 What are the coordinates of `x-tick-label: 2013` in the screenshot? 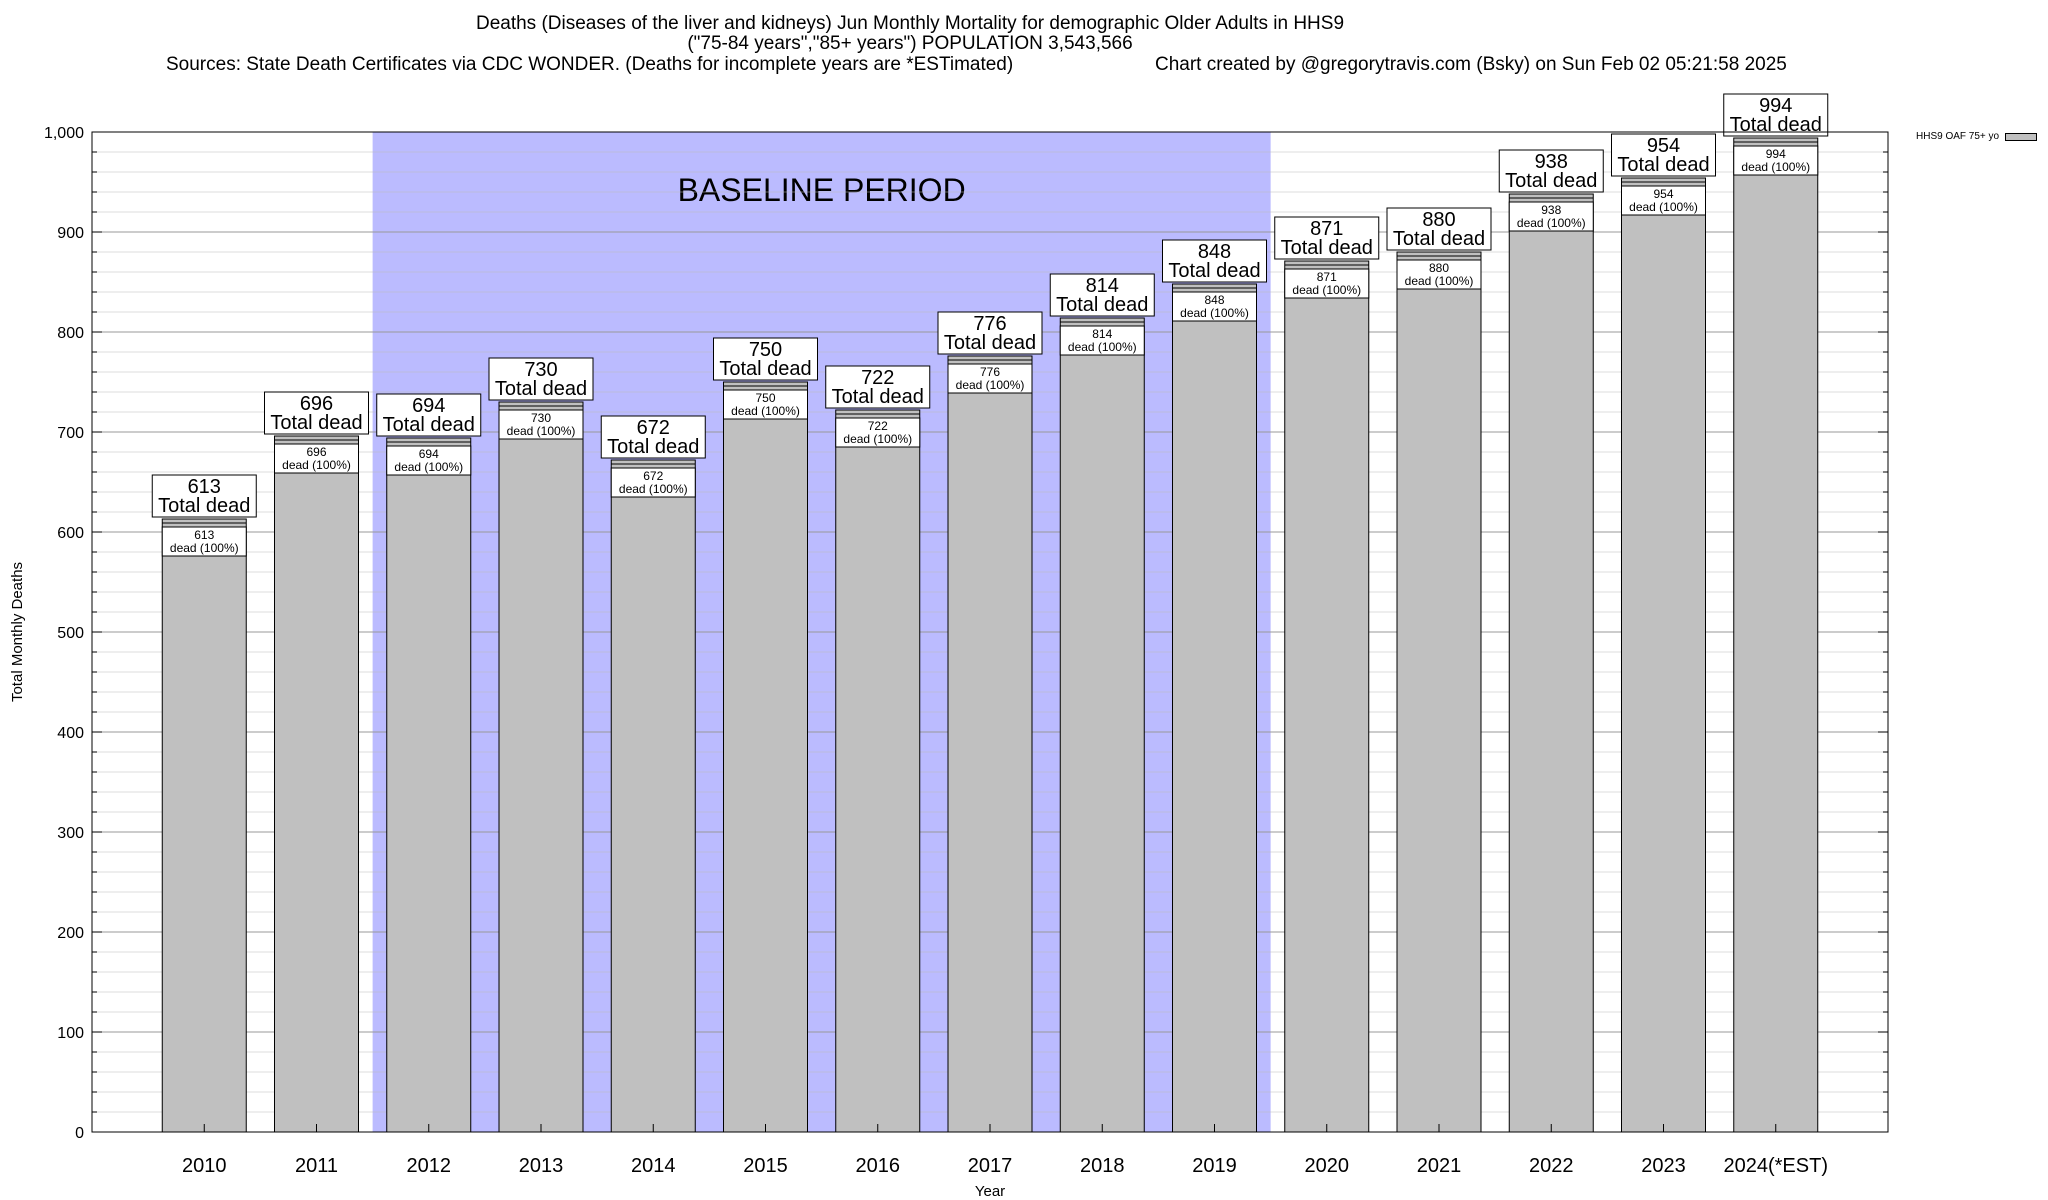 It's located at (541, 1166).